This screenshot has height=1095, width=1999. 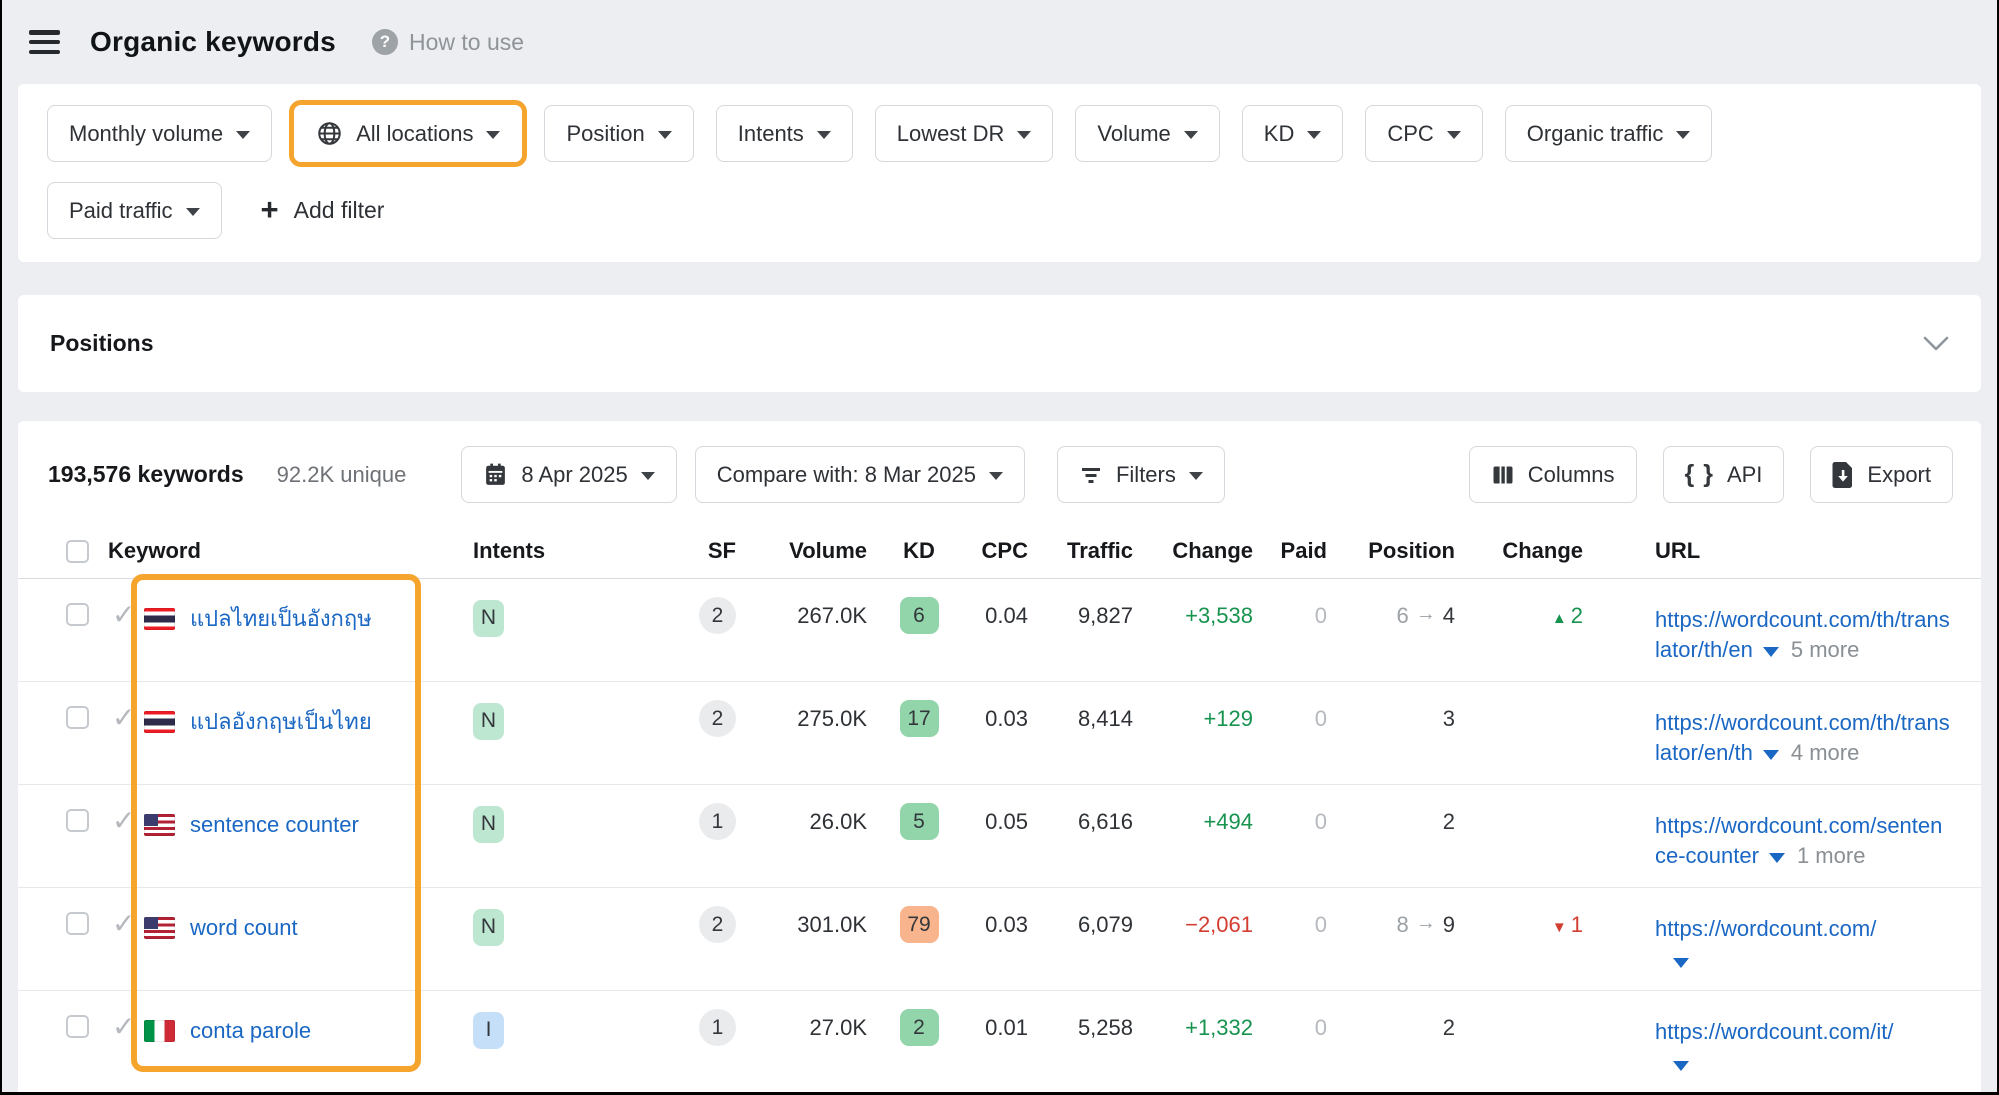 What do you see at coordinates (1825, 752) in the screenshot?
I see `url-more-link: 4 more` at bounding box center [1825, 752].